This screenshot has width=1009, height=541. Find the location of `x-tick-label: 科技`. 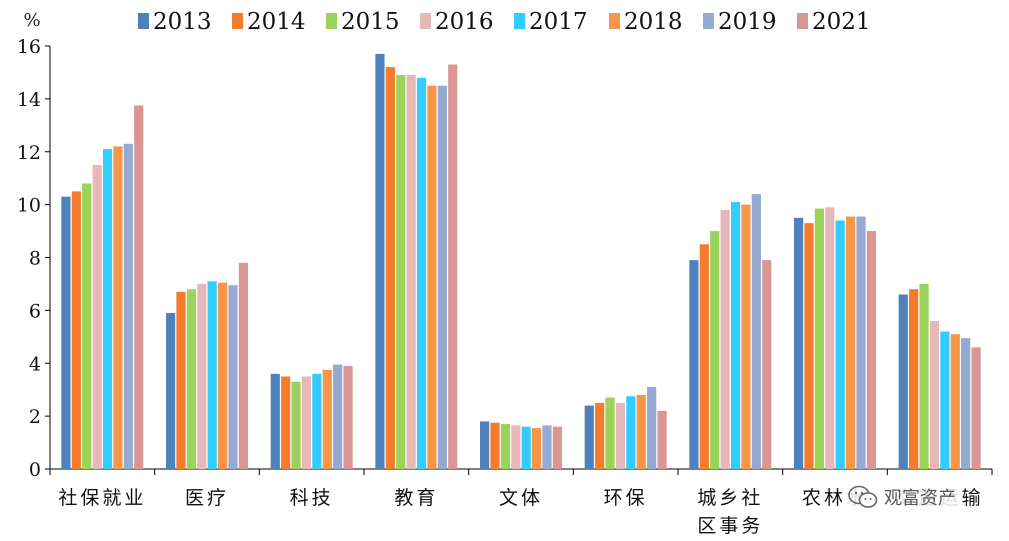

x-tick-label: 科技 is located at coordinates (312, 498).